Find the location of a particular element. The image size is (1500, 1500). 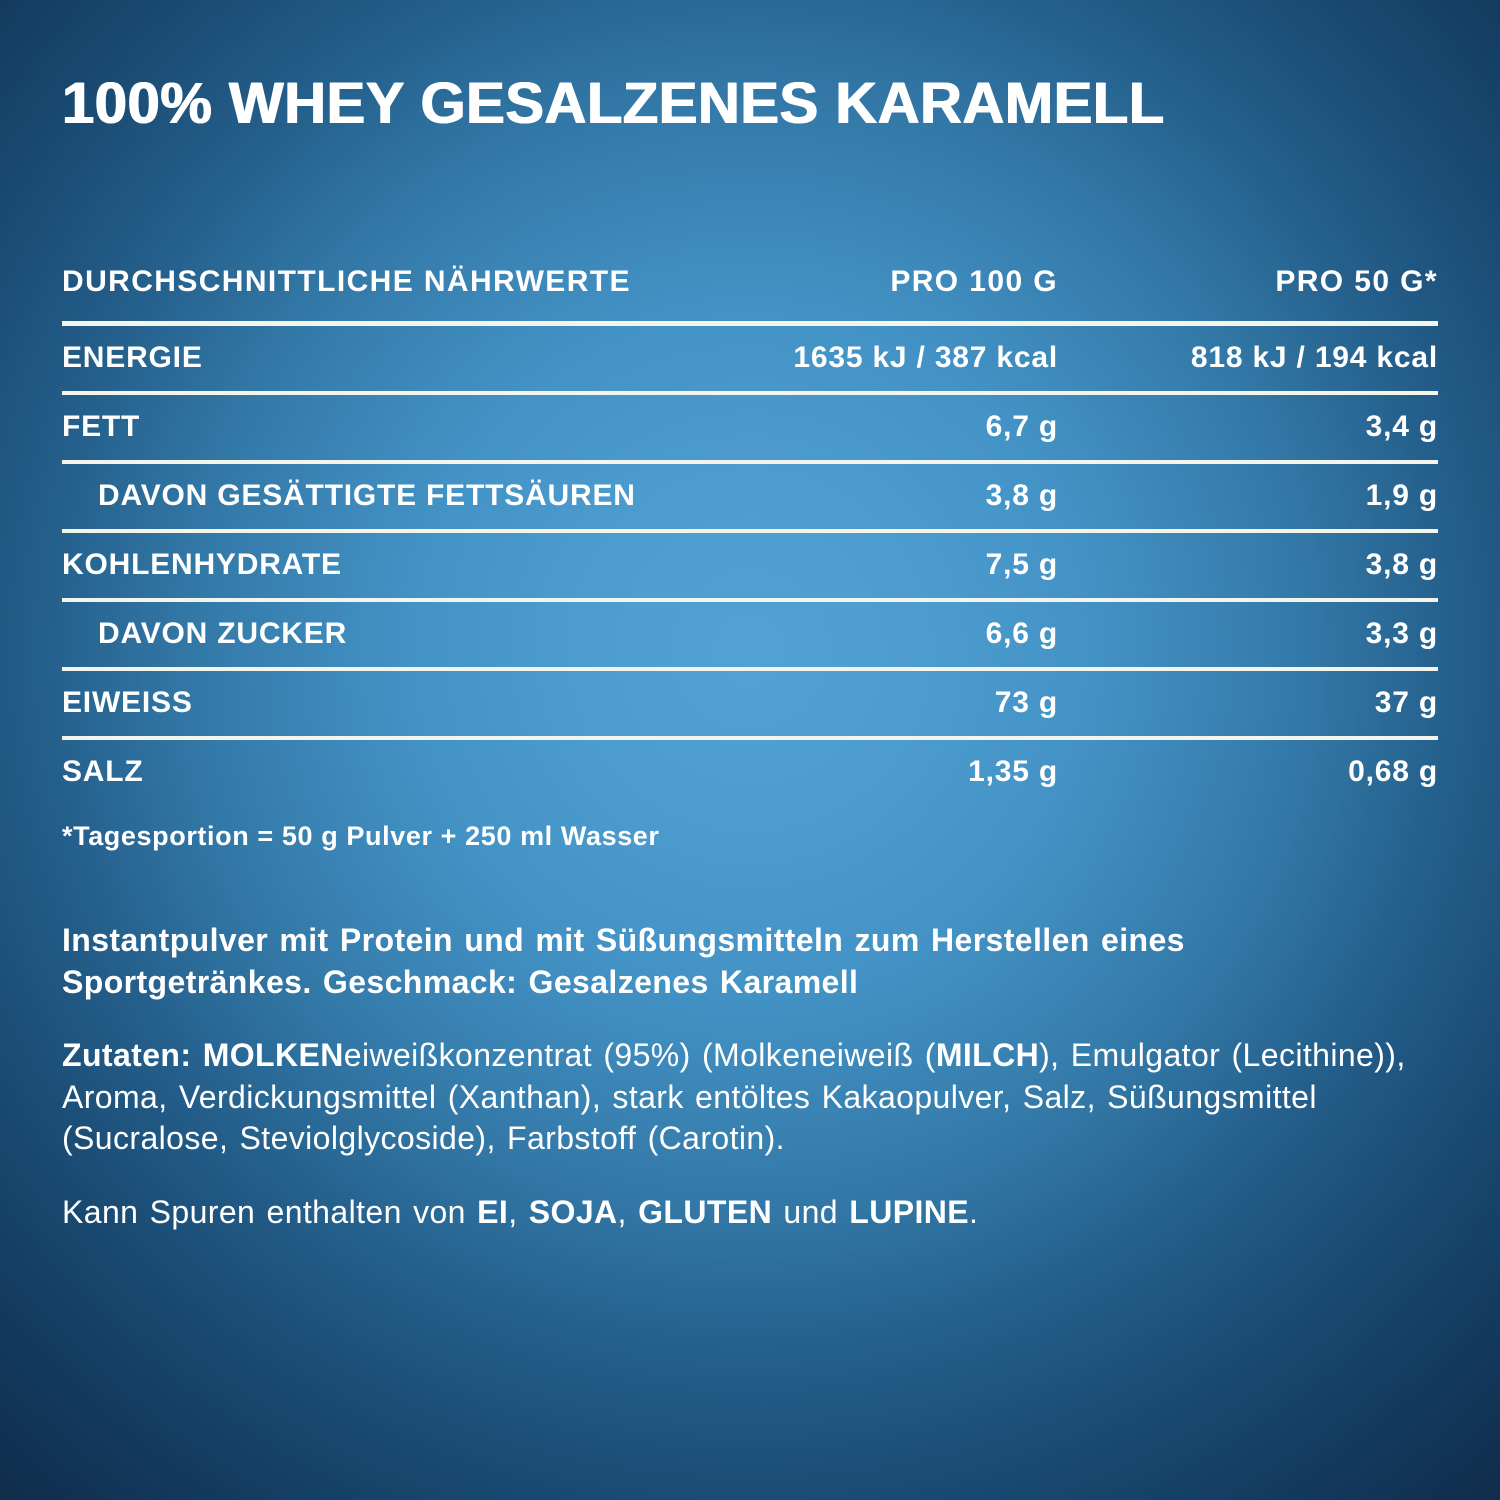

bold-text-run: Zutaten: MOLKEN is located at coordinates (203, 1055).